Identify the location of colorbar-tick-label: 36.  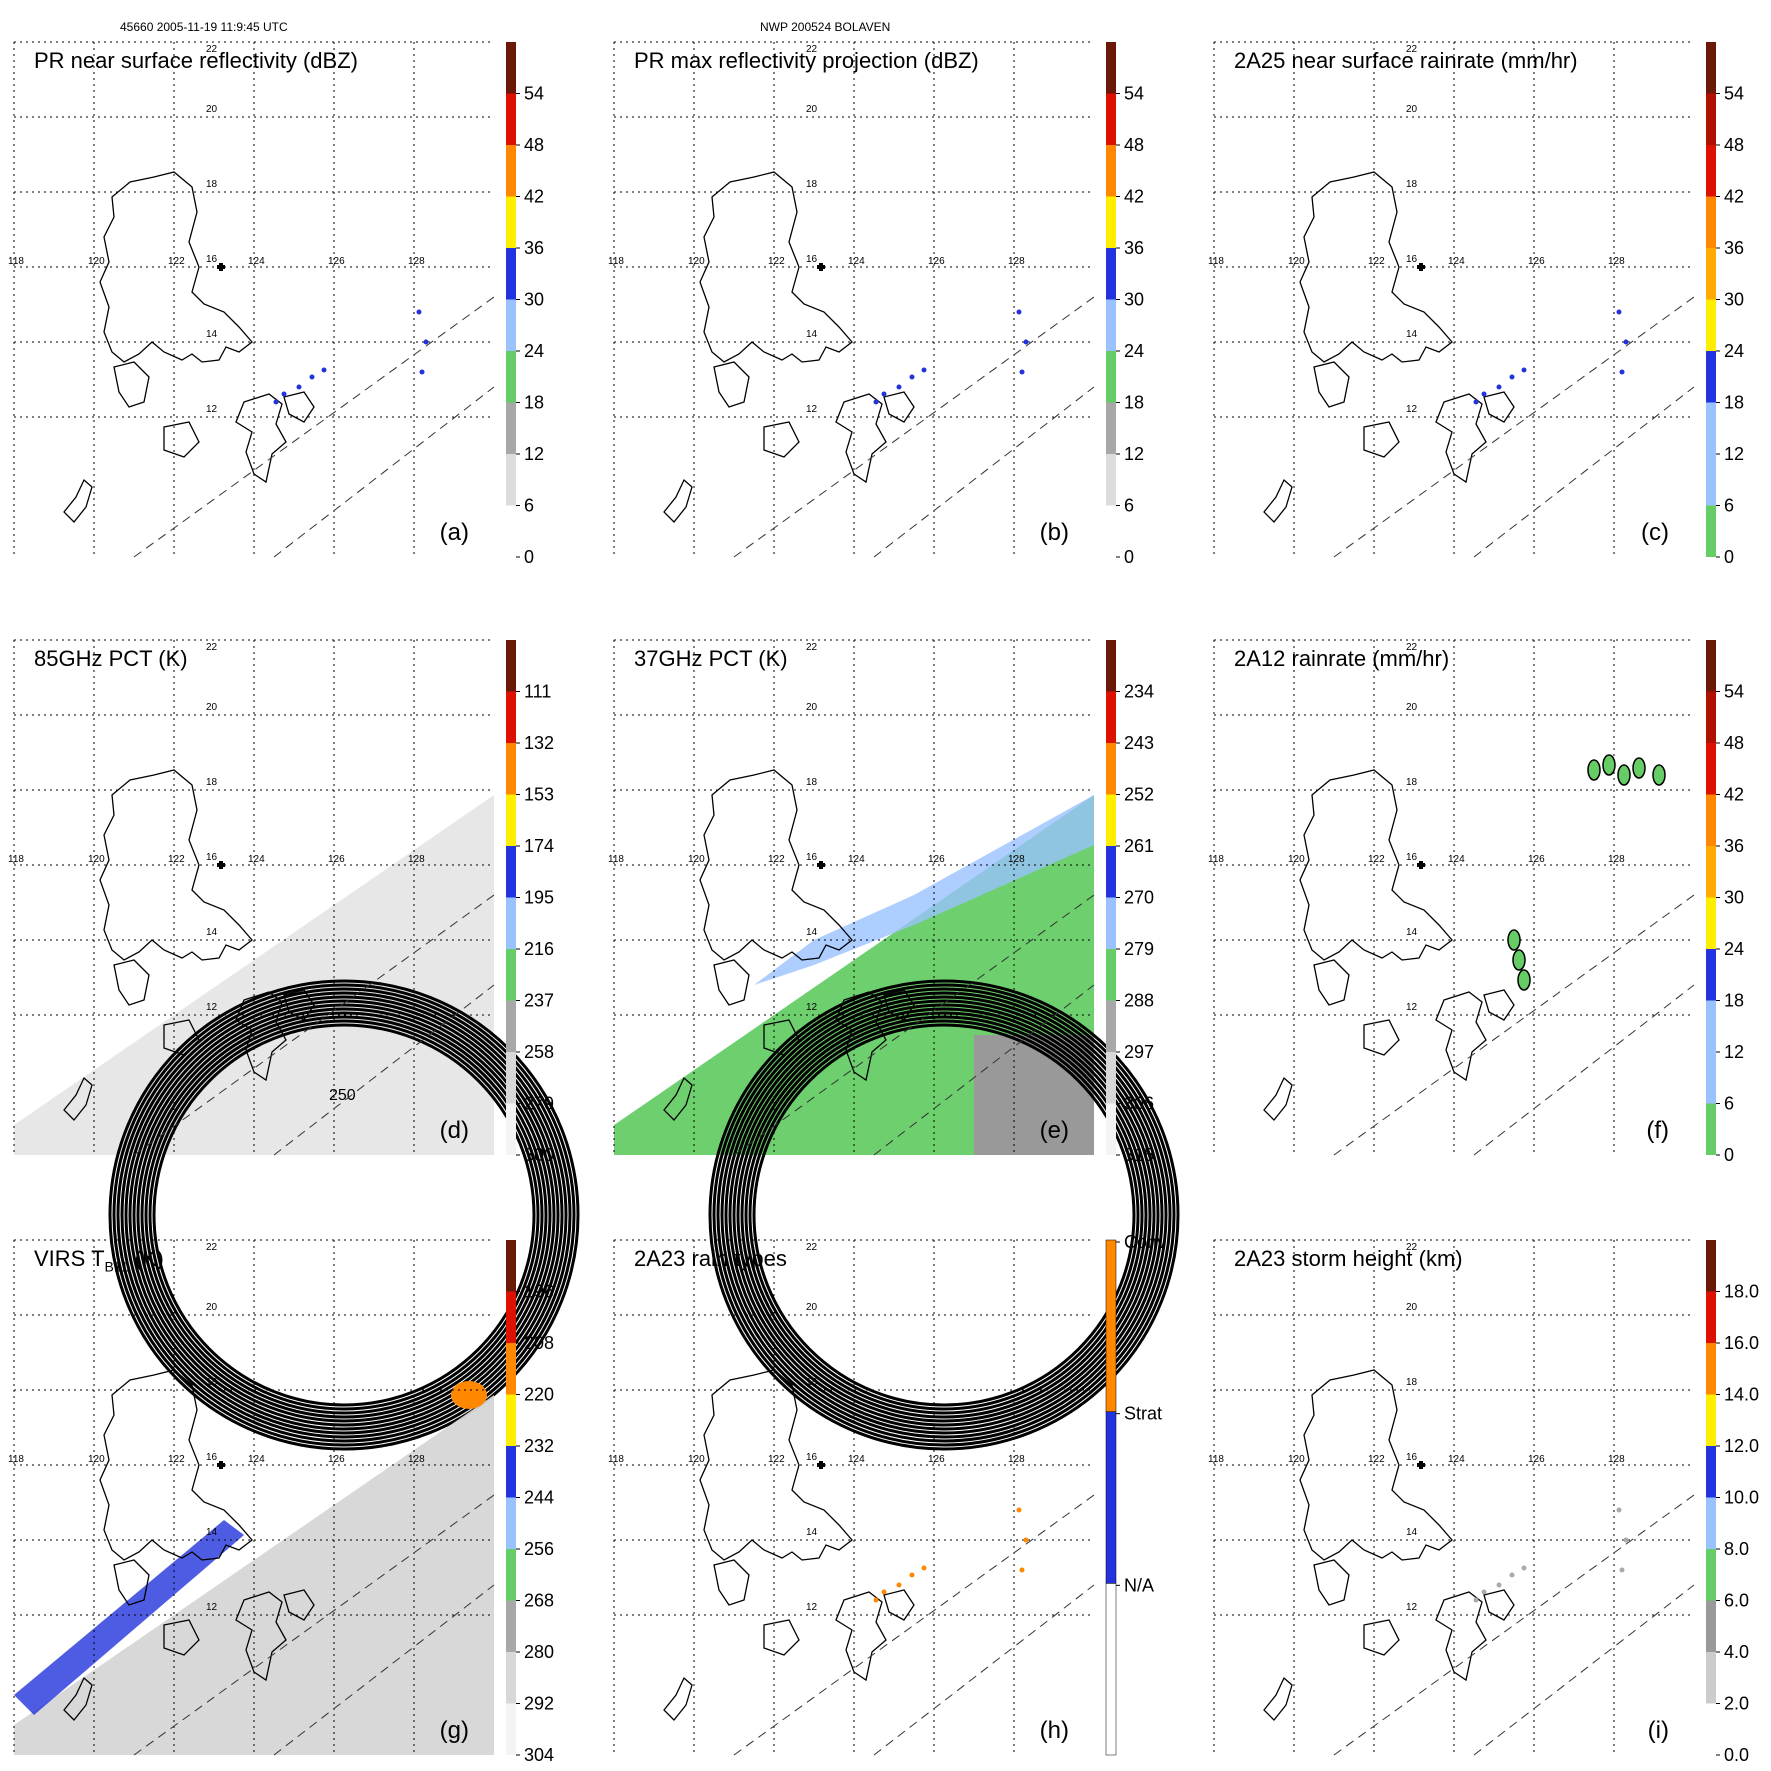
(534, 248).